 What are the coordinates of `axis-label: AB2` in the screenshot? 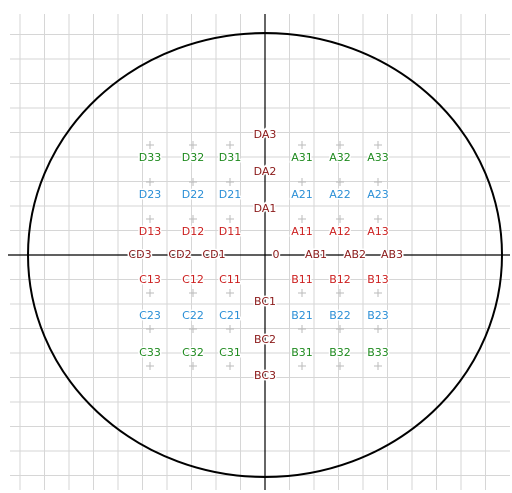 It's located at (355, 254).